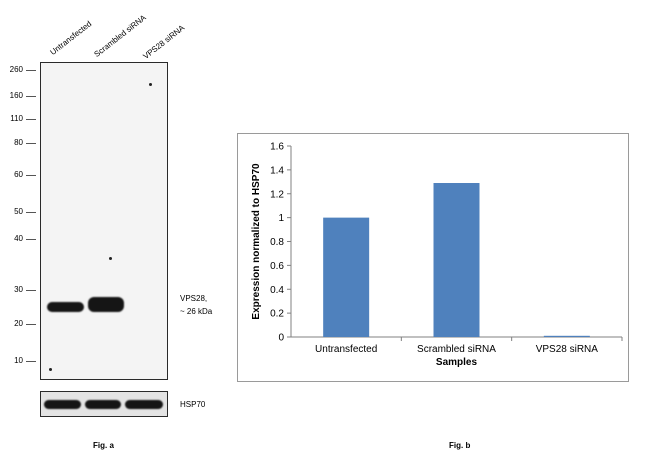 Image resolution: width=650 pixels, height=459 pixels. I want to click on figure-a-label: Fig. a, so click(103, 445).